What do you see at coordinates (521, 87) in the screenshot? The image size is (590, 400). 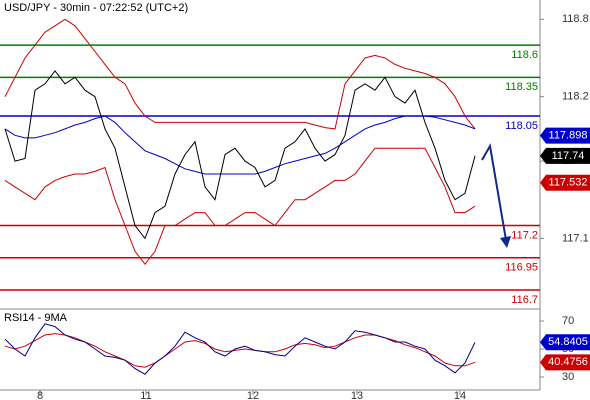 I see `level-label: 118.35` at bounding box center [521, 87].